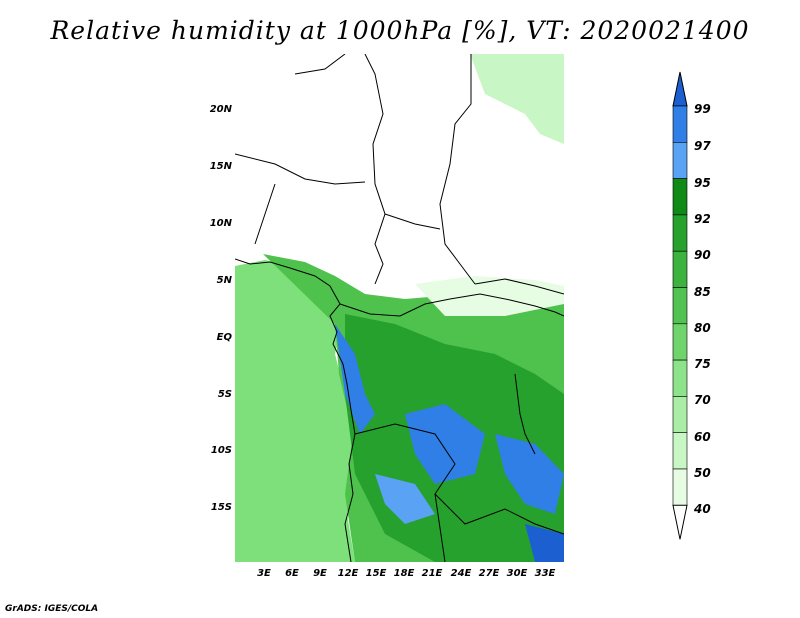 The image size is (800, 618). I want to click on lon-label: 27E, so click(489, 573).